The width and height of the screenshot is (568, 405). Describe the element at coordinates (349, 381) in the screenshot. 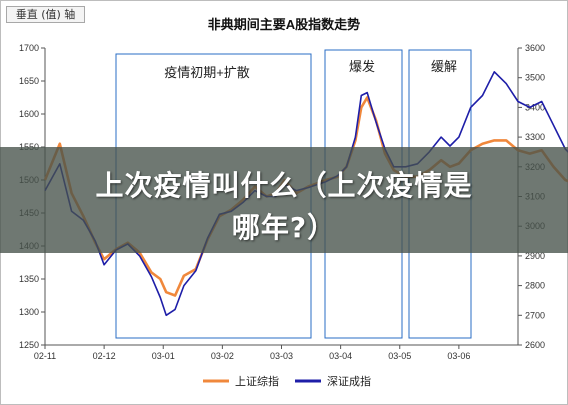

I see `legend-label: 深证成指` at that location.